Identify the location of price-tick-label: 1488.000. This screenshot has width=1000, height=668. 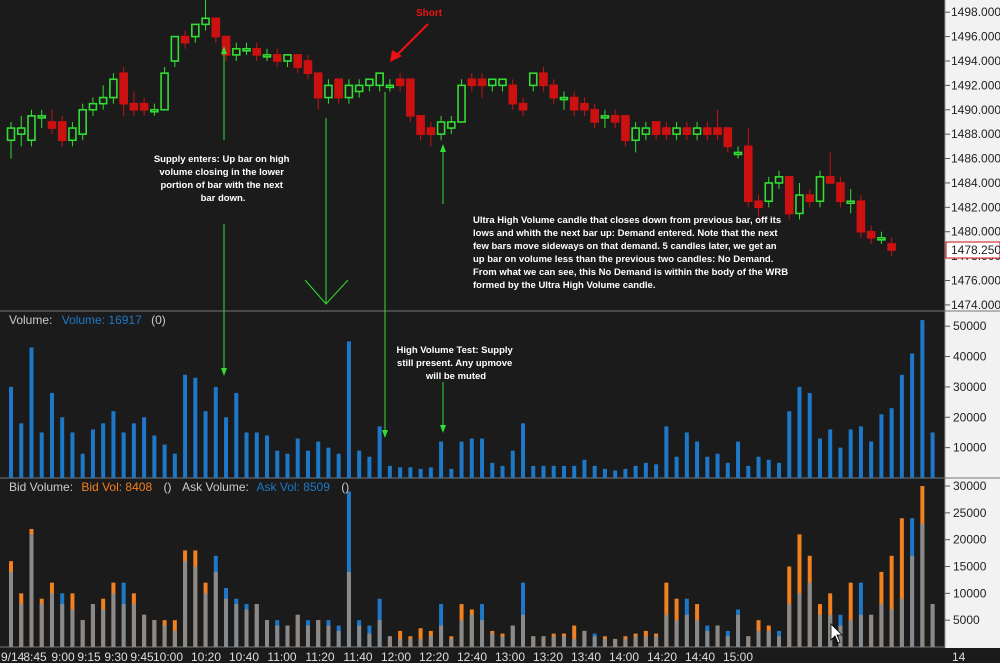
(975, 134).